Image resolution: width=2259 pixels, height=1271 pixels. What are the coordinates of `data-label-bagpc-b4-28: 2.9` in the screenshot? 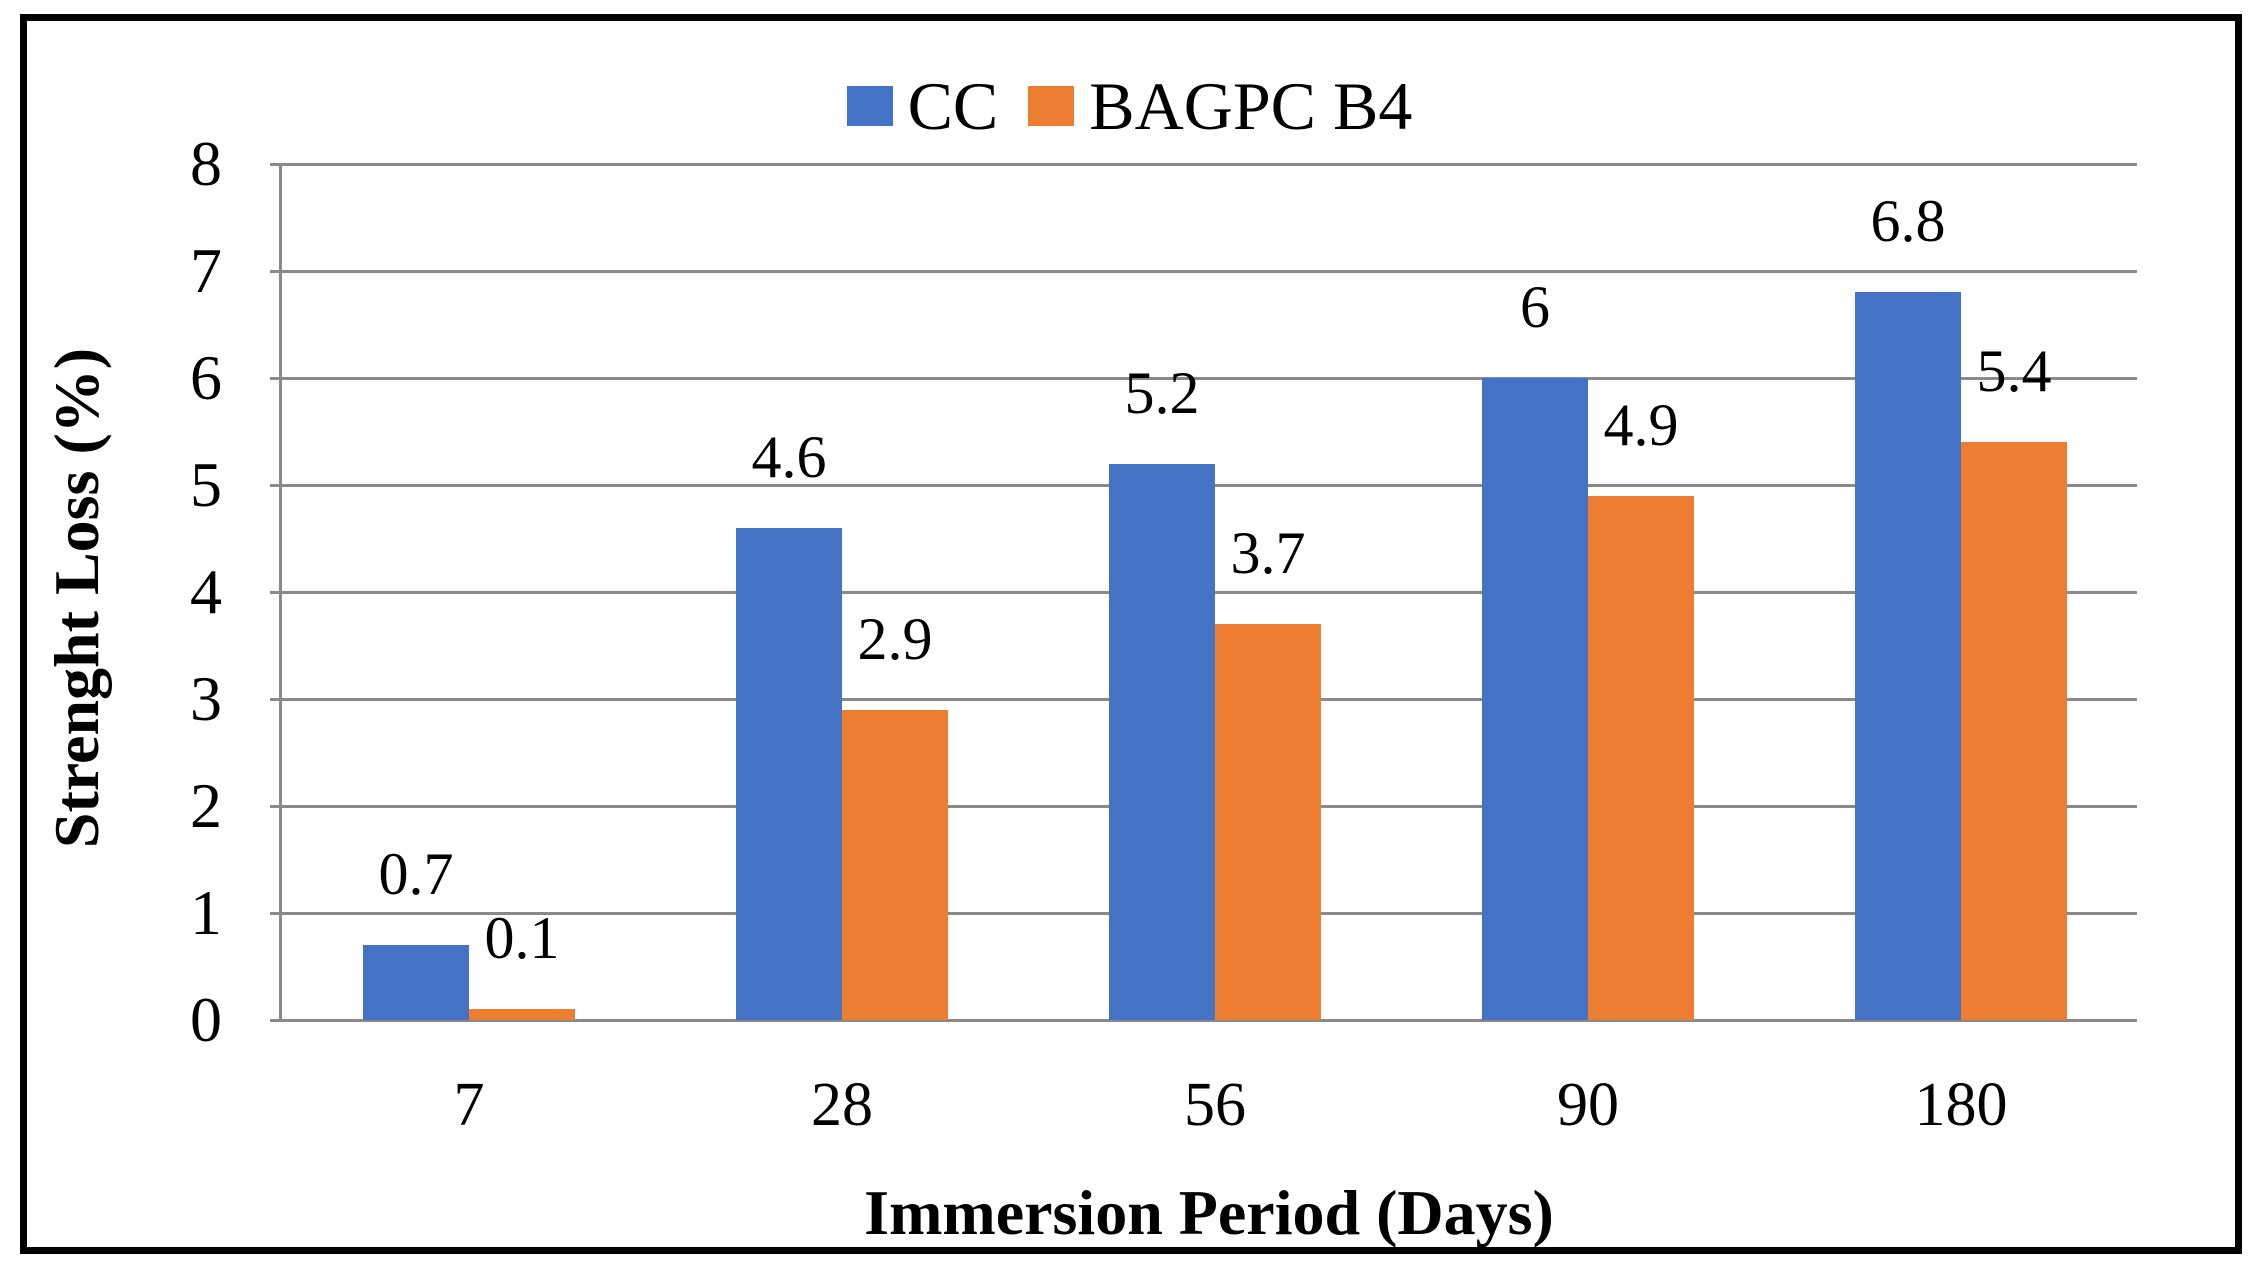 It's located at (895, 639).